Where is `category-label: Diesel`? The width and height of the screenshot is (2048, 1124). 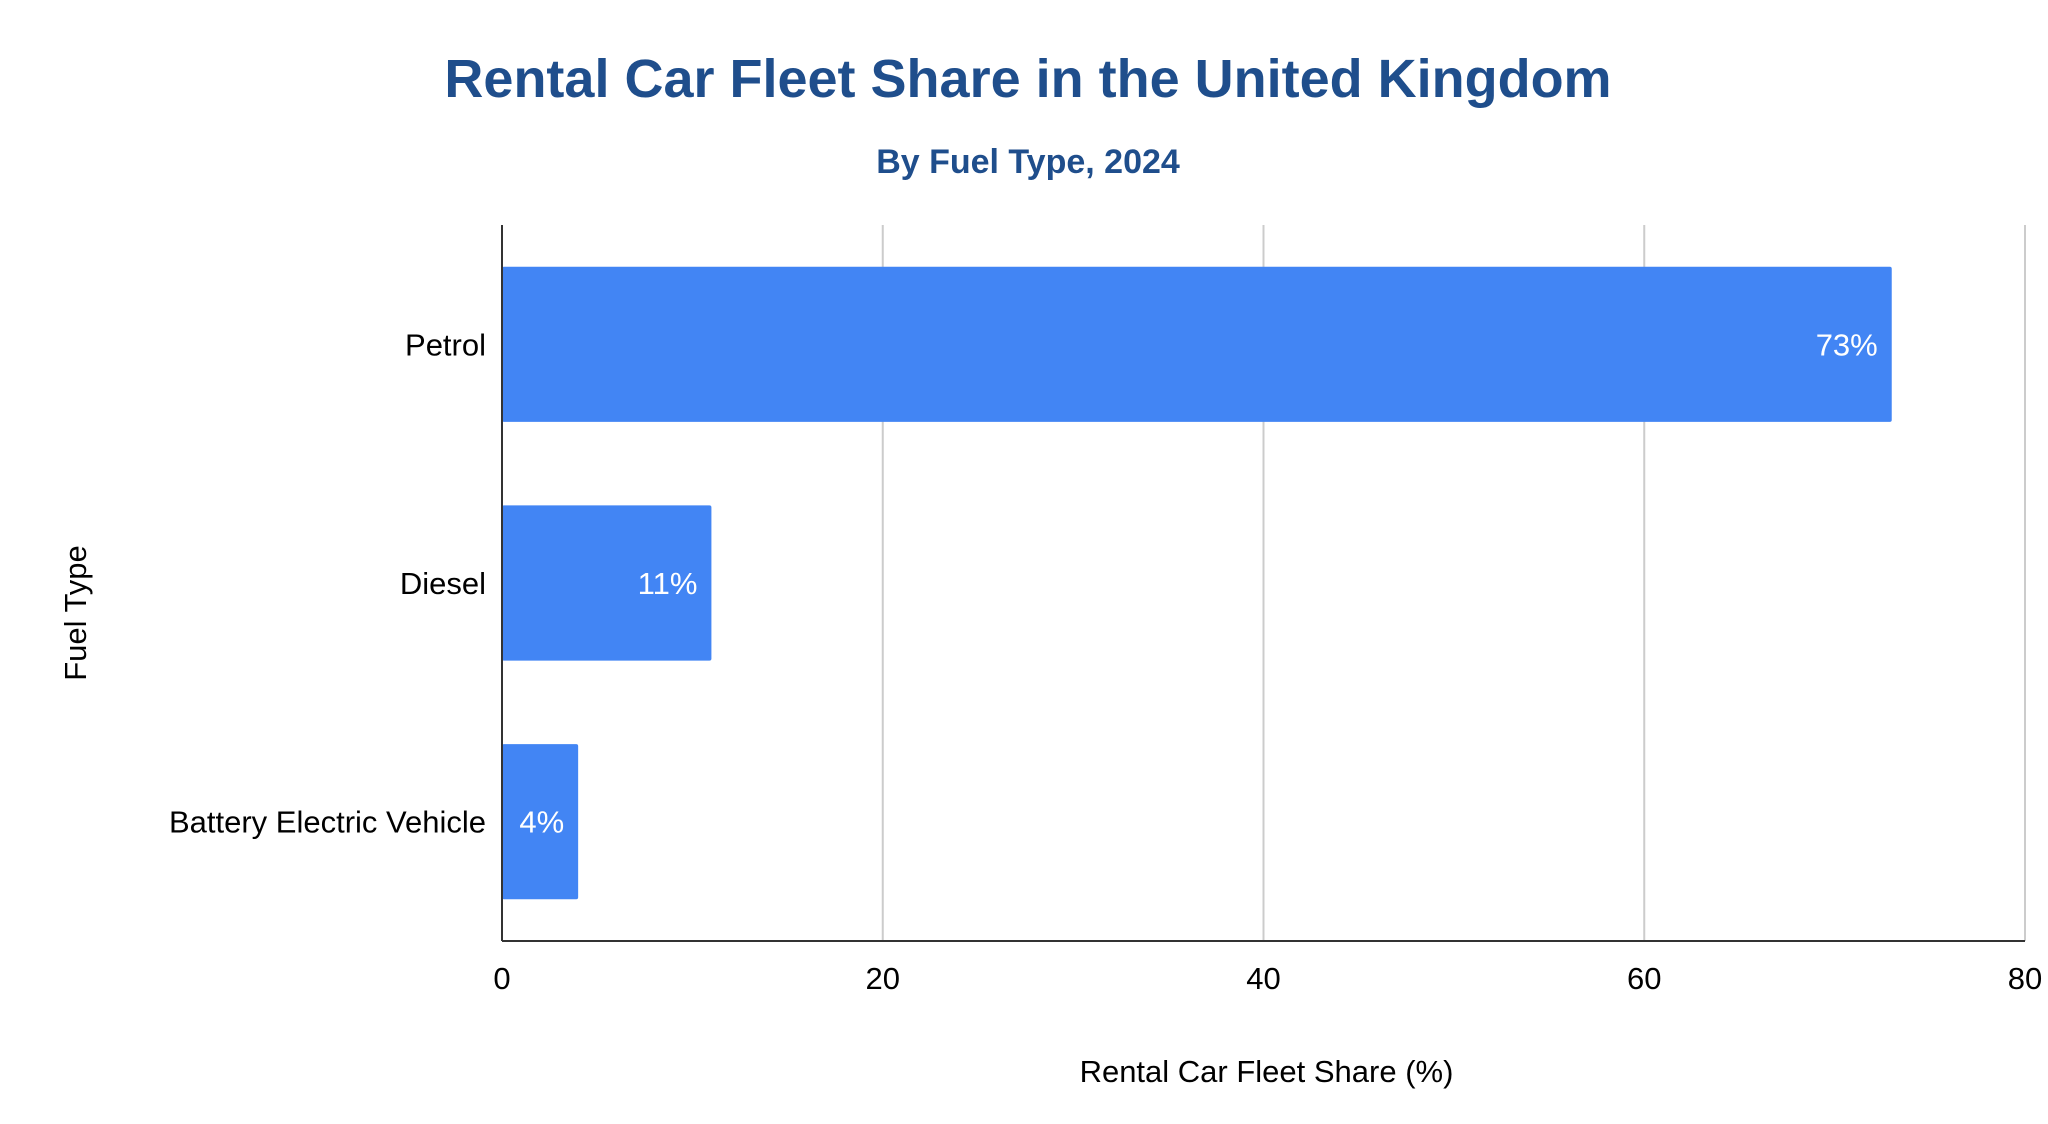 category-label: Diesel is located at coordinates (443, 583).